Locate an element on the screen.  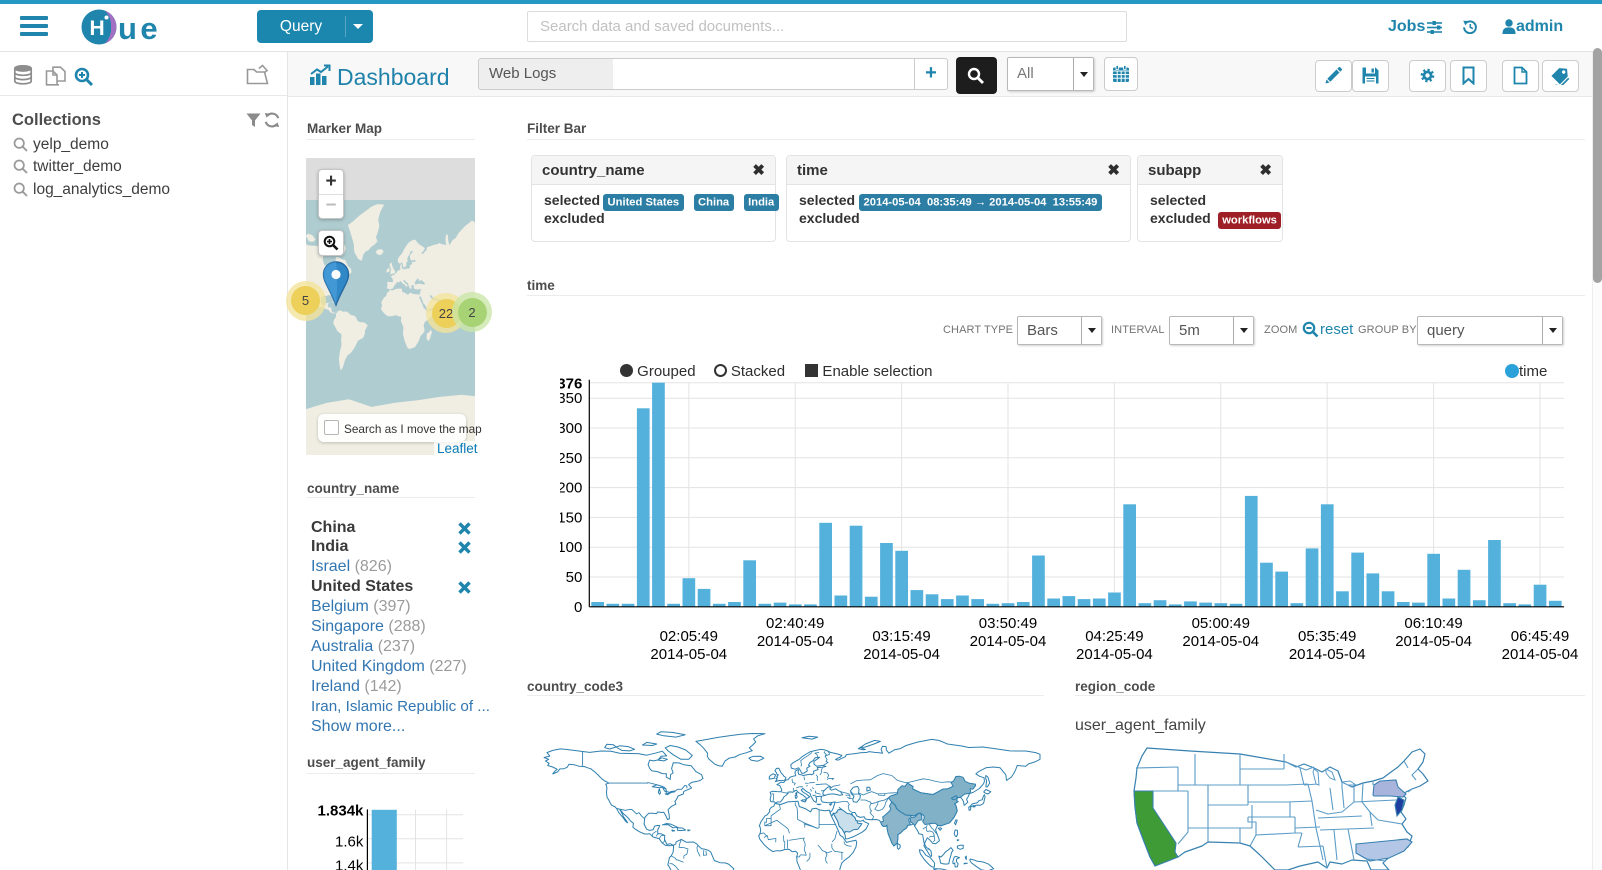
svg-text: 1.4k is located at coordinates (349, 864).